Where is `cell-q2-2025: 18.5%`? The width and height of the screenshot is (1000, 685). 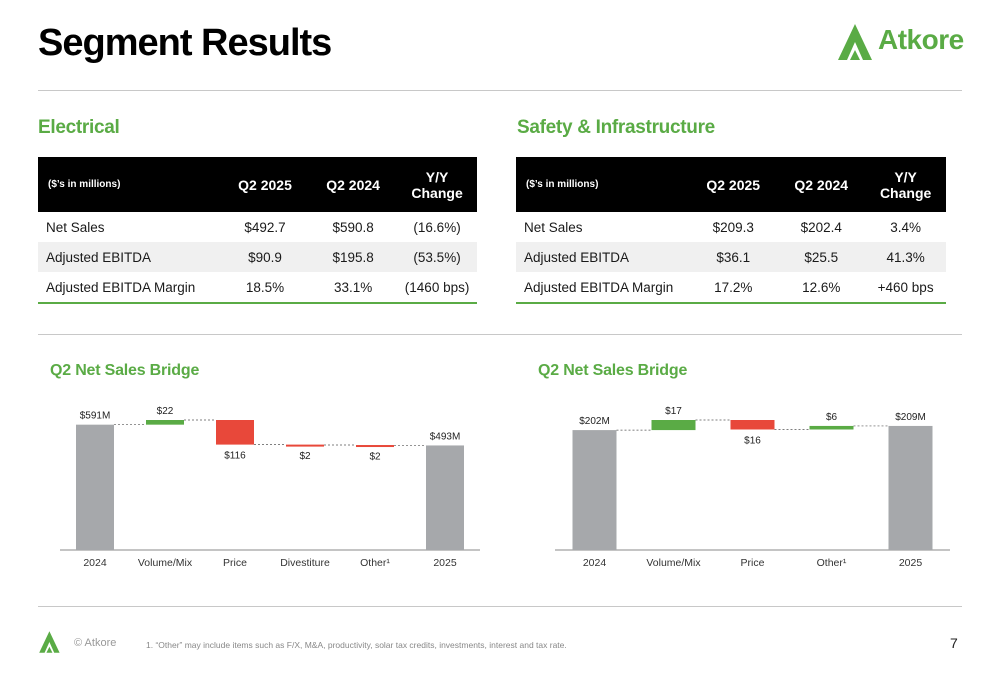
cell-q2-2025: 18.5% is located at coordinates (265, 288).